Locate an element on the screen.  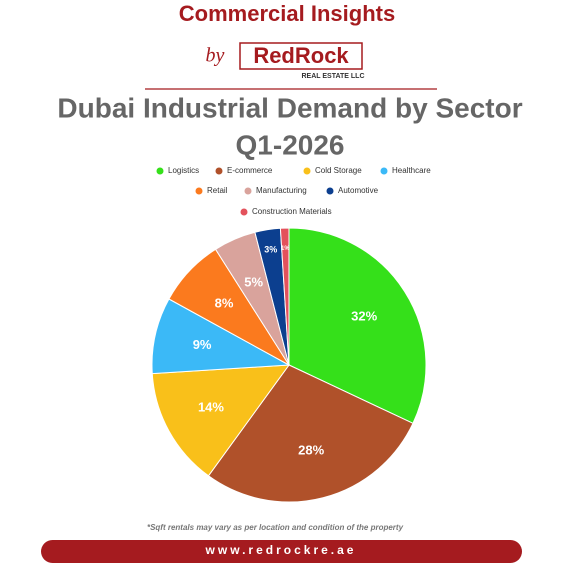
legend-label: Retail is located at coordinates (217, 190).